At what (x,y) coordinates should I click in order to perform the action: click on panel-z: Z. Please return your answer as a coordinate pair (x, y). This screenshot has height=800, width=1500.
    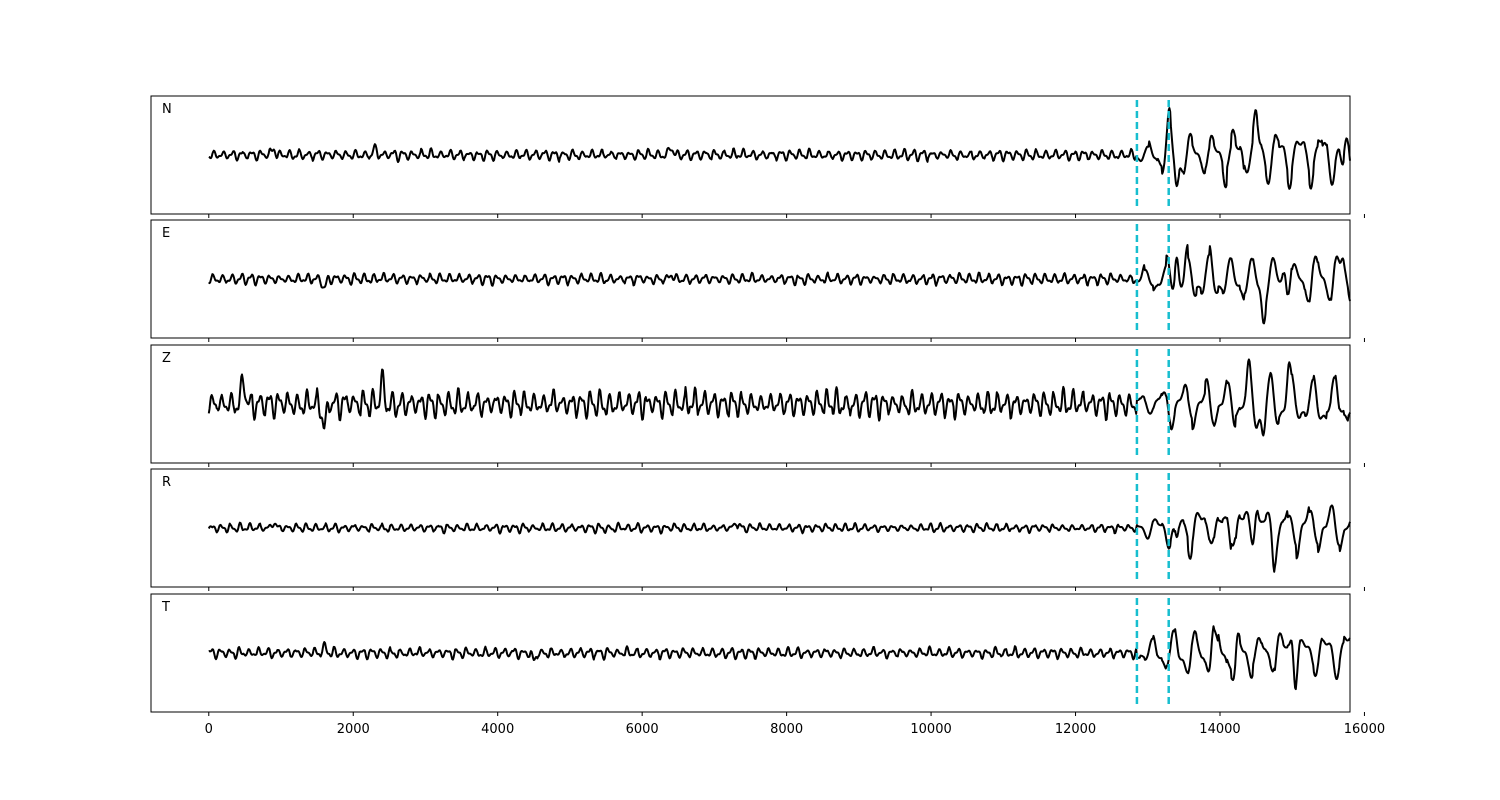
    Looking at the image, I should click on (757, 405).